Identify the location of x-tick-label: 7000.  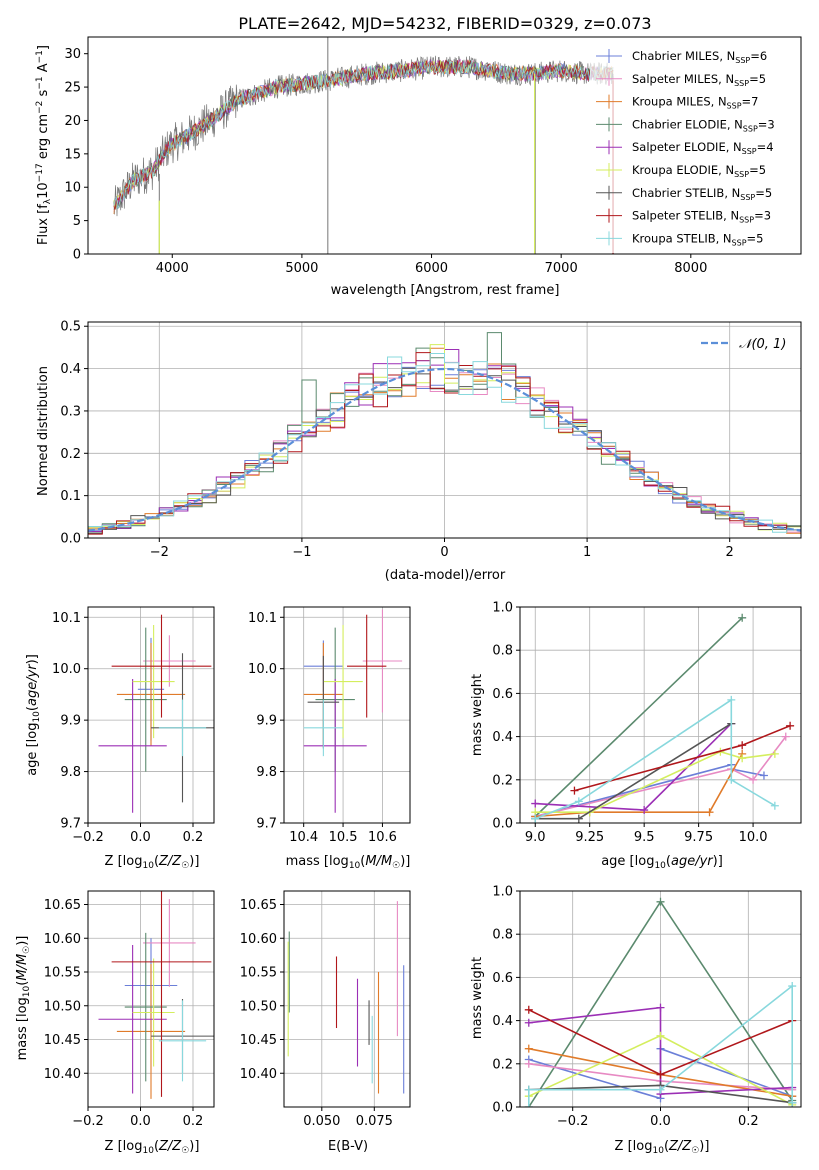
(561, 268).